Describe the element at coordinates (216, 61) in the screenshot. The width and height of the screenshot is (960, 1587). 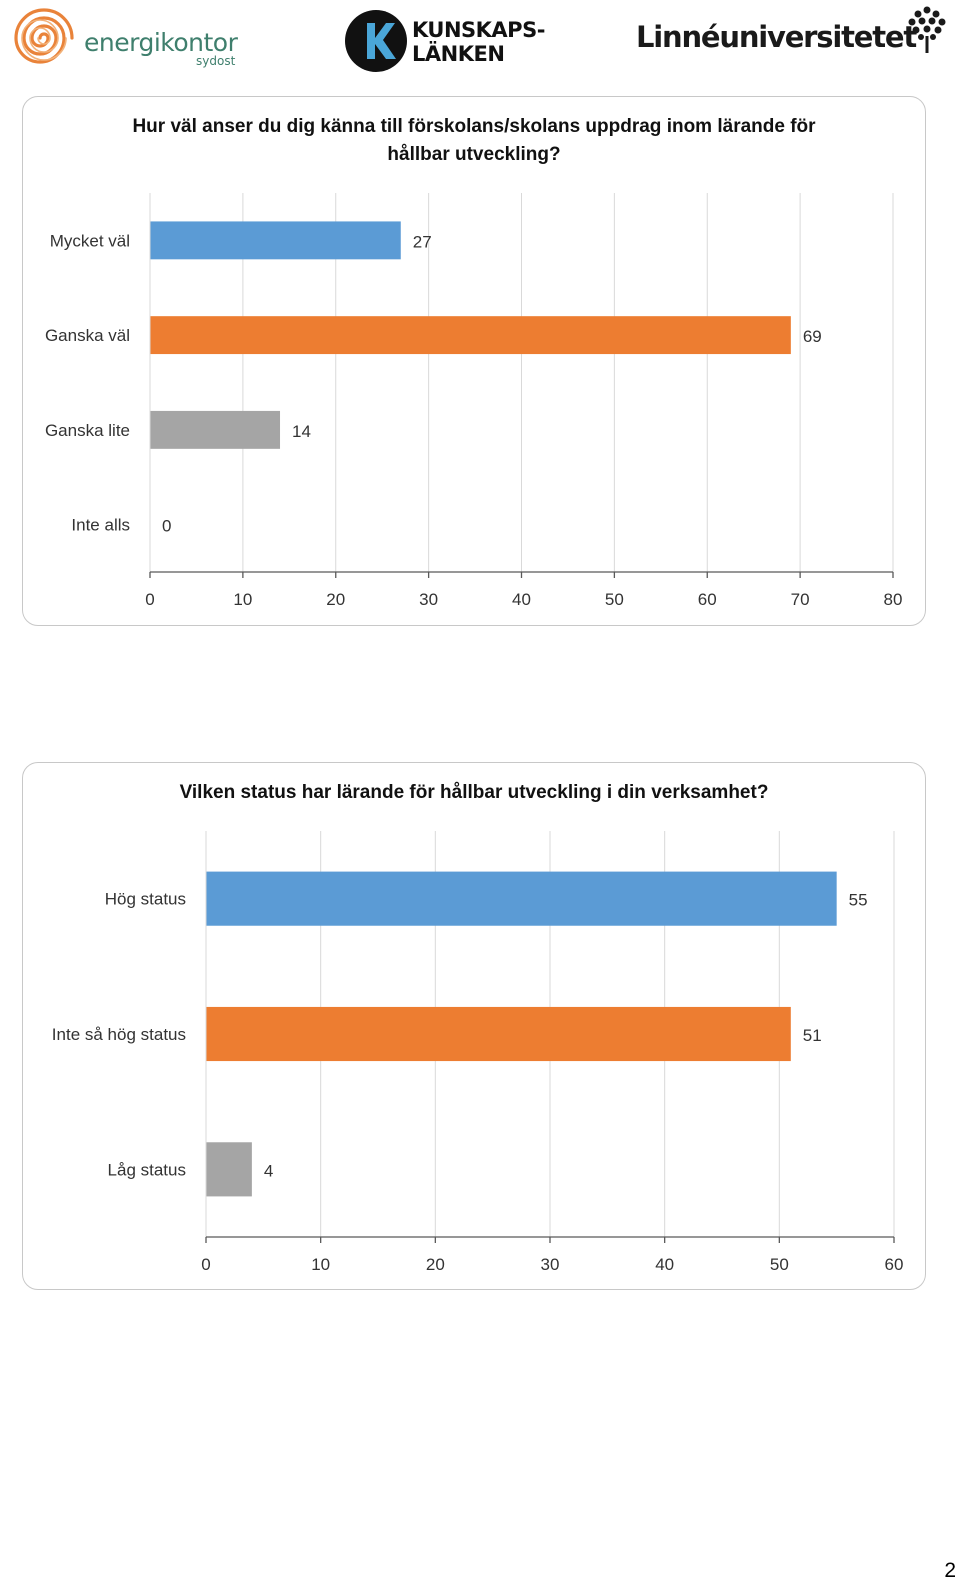
I see `energikontor-subtitle: sydost` at that location.